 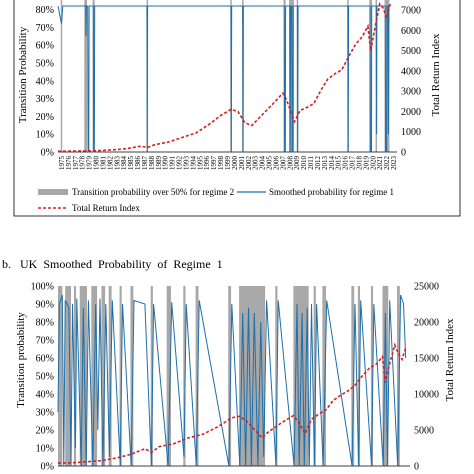 I want to click on y-tick-label: 20%, so click(x=45, y=117).